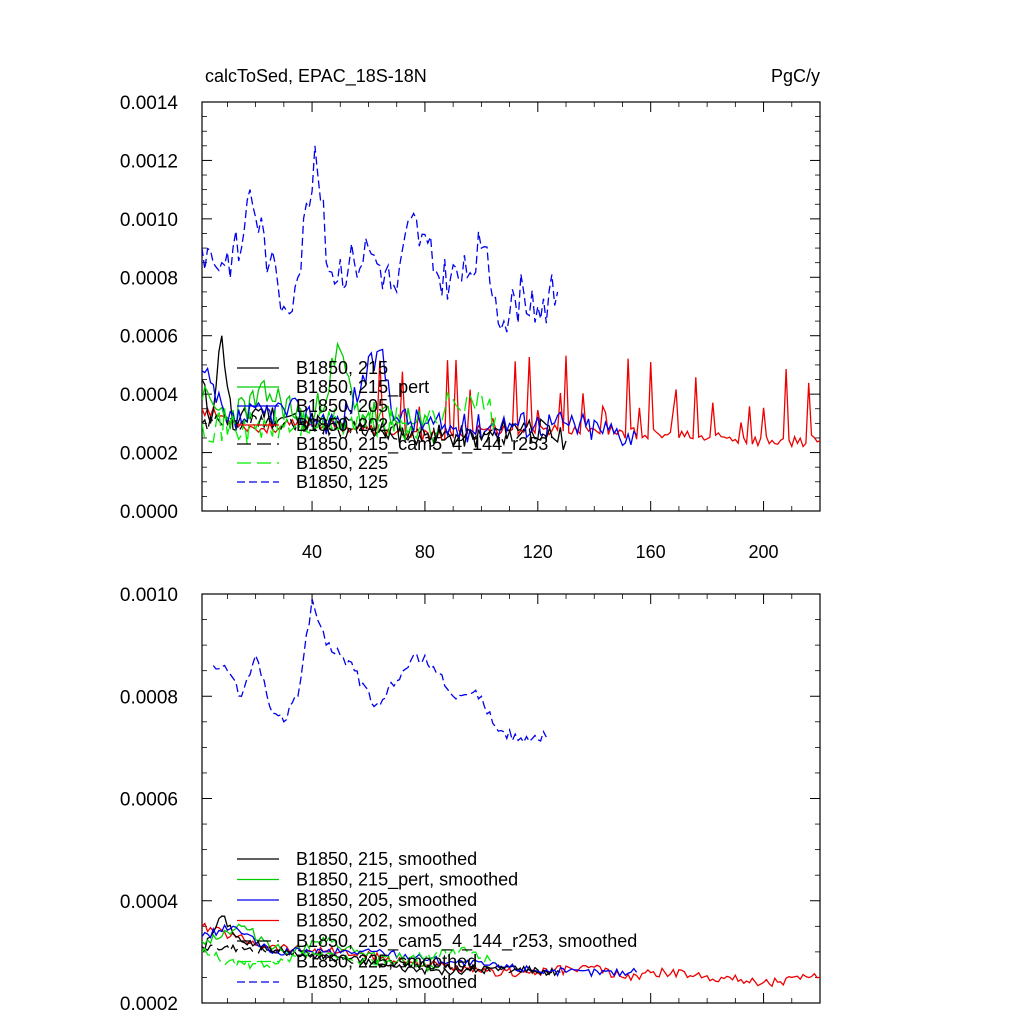 The image size is (1024, 1024). I want to click on y-tick-label: 0.0014, so click(149, 103).